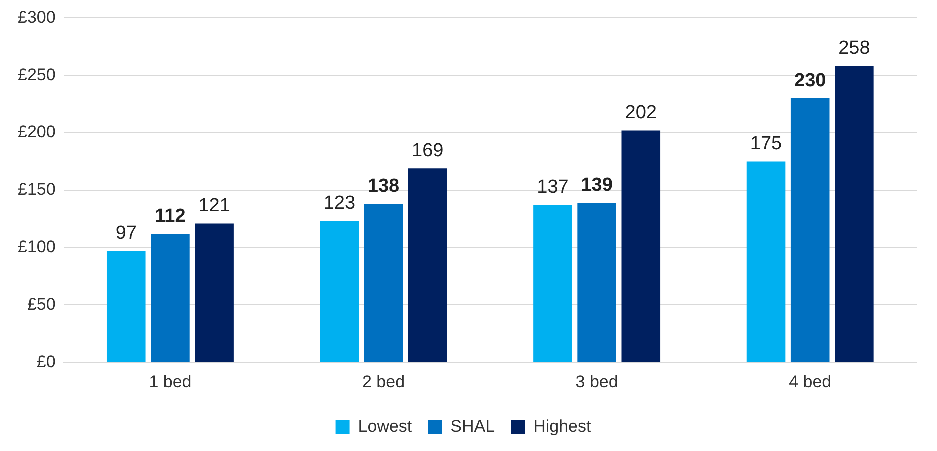 Image resolution: width=937 pixels, height=451 pixels. I want to click on data-label: 175, so click(766, 143).